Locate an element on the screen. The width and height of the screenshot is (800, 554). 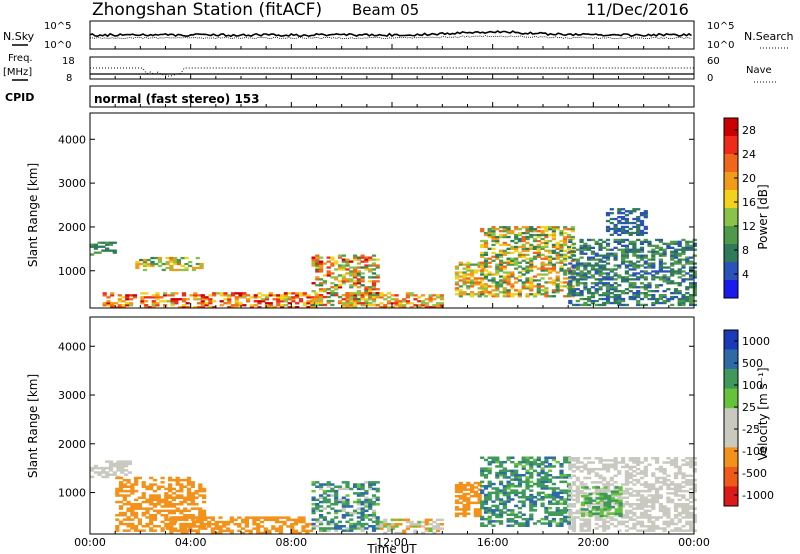
power-ytick-label: 1000 is located at coordinates (72, 271).